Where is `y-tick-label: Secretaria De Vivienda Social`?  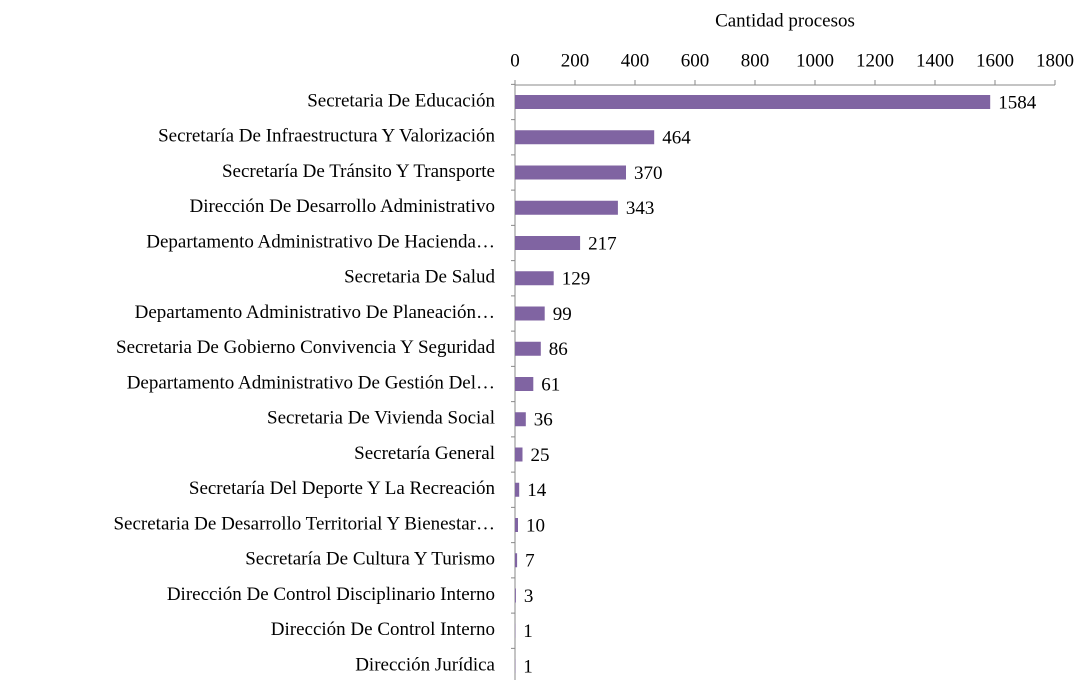 y-tick-label: Secretaria De Vivienda Social is located at coordinates (381, 418).